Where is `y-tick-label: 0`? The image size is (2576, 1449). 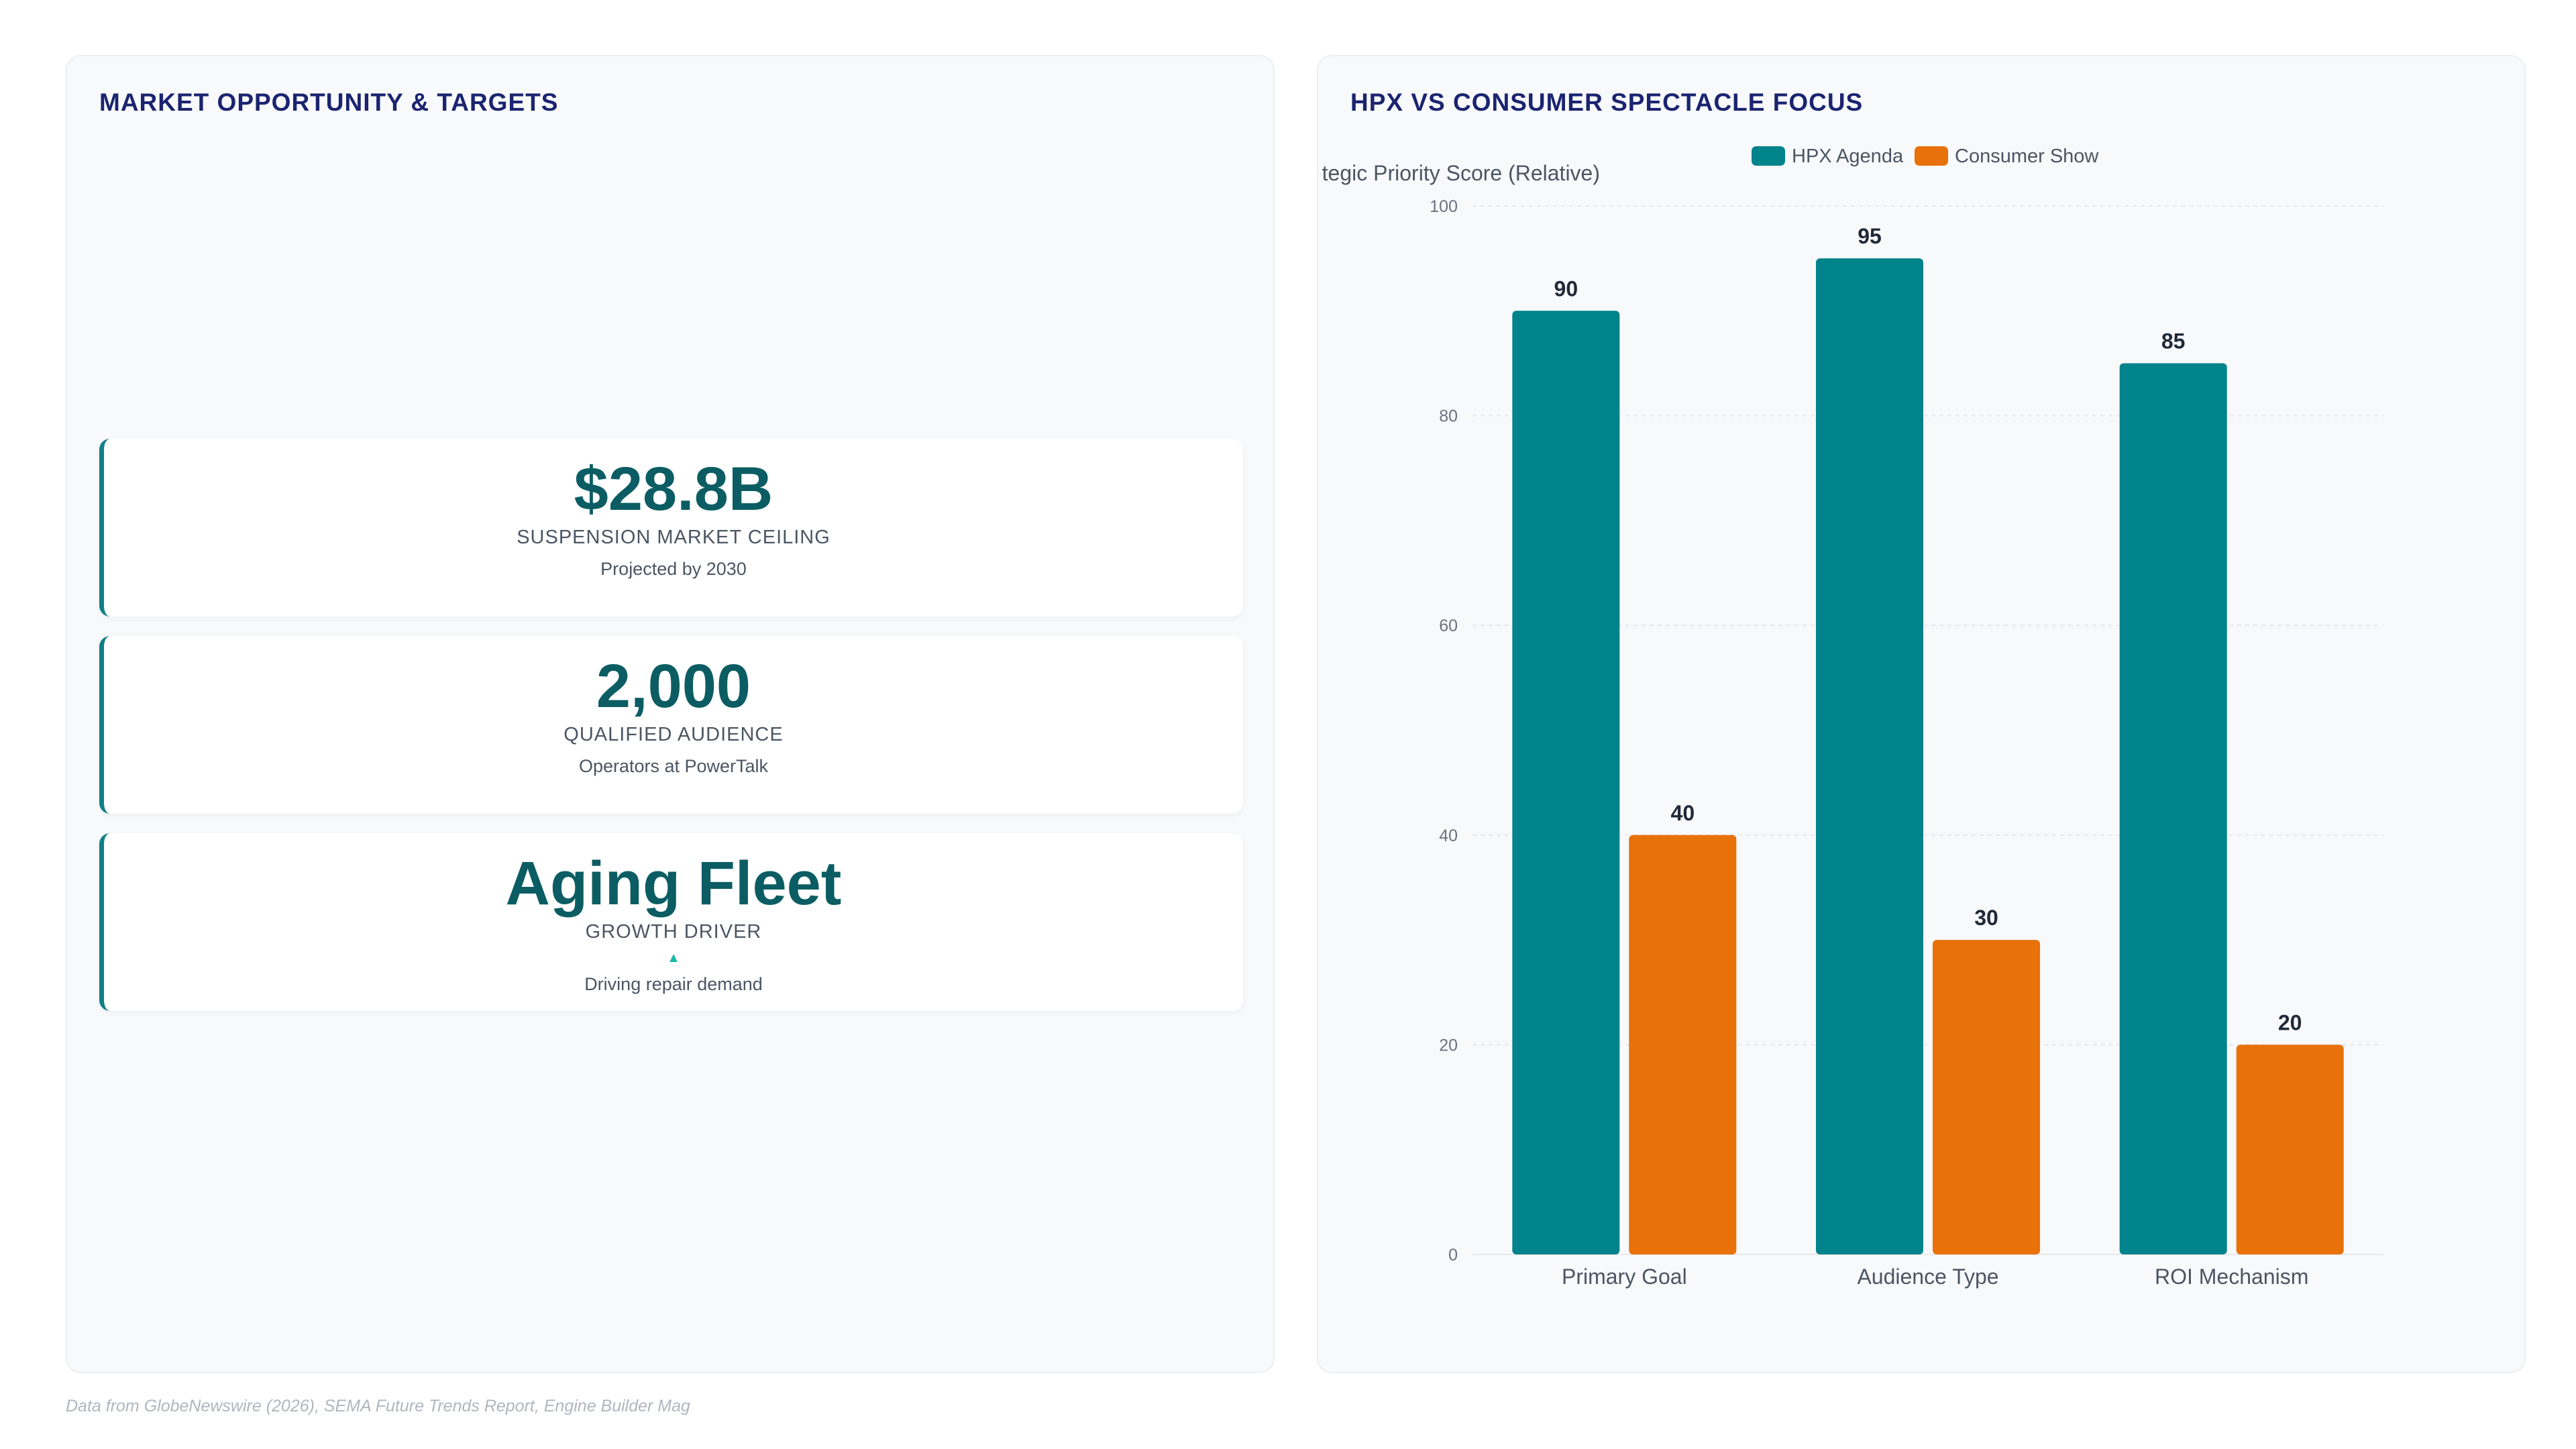
y-tick-label: 0 is located at coordinates (1453, 1255).